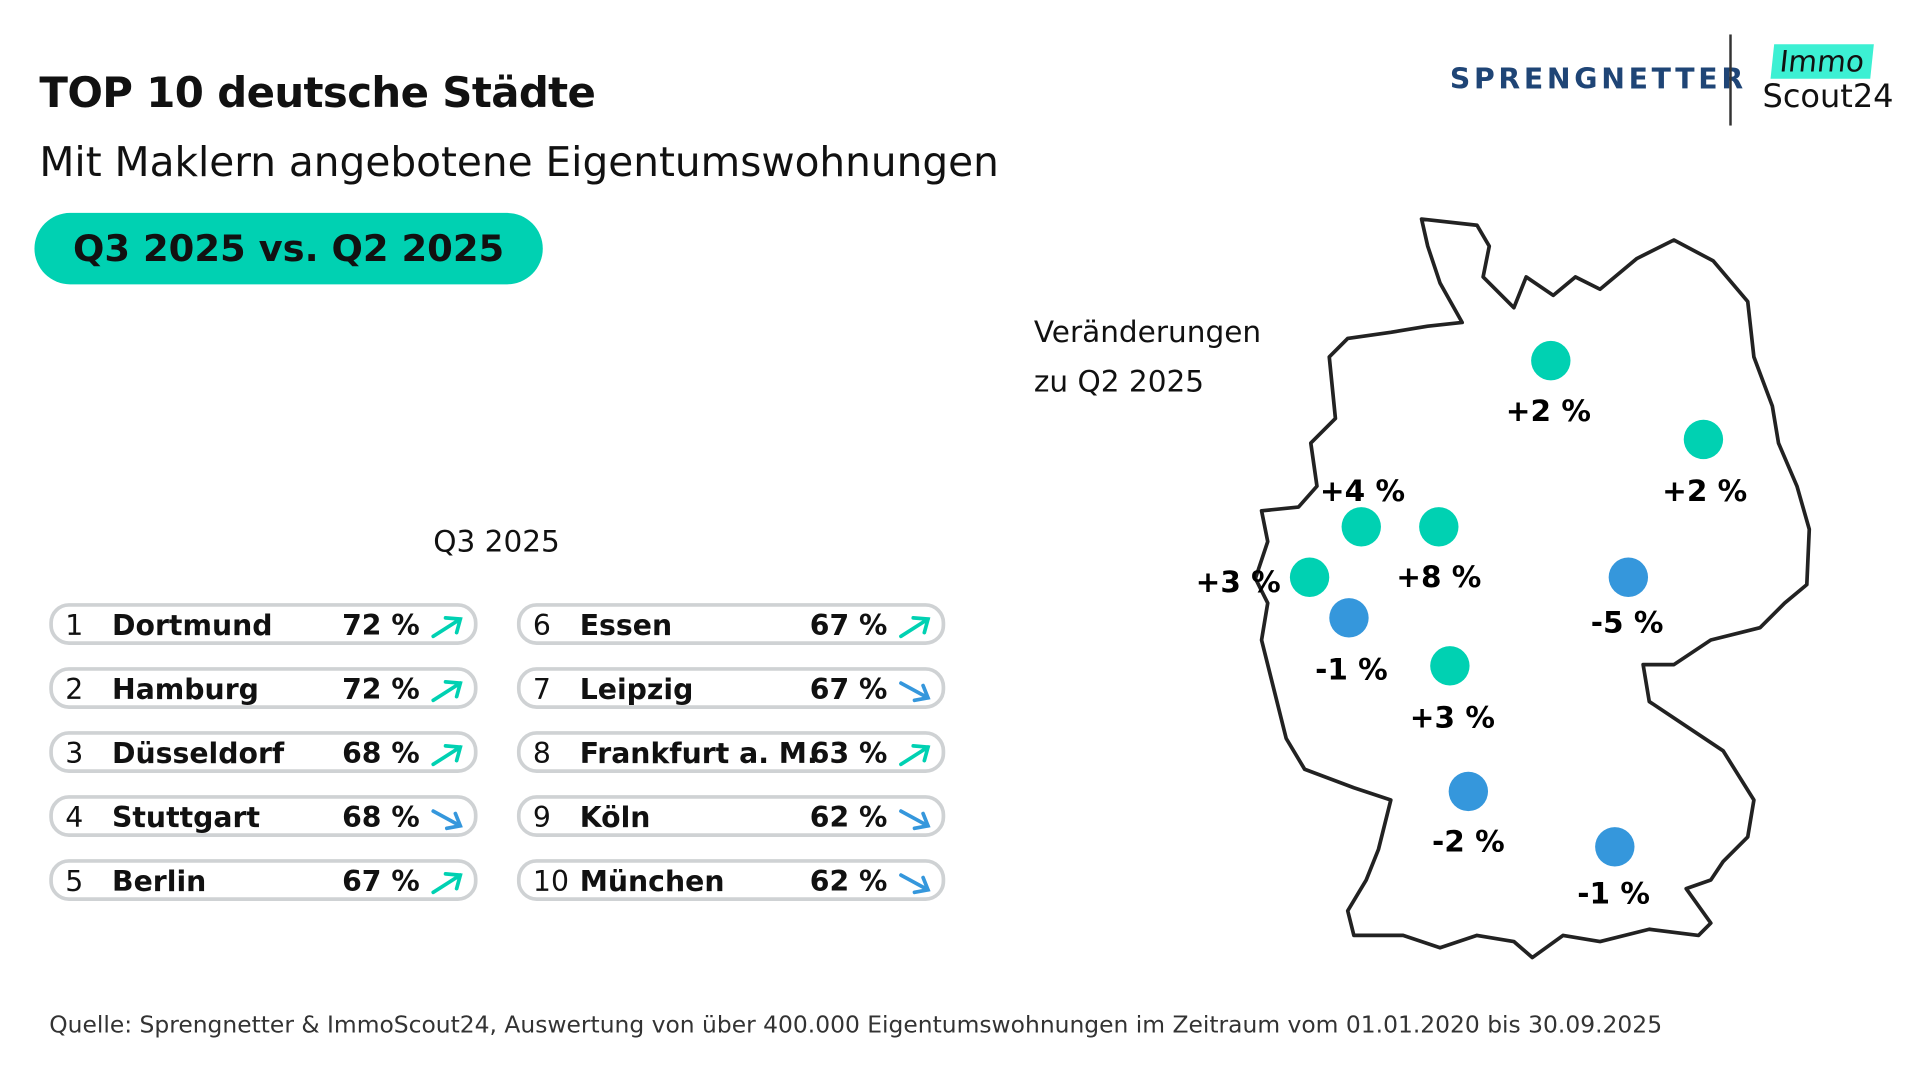 The height and width of the screenshot is (1081, 1920). What do you see at coordinates (263, 688) in the screenshot?
I see `ranking-row: 2 Hamburg 72 %` at bounding box center [263, 688].